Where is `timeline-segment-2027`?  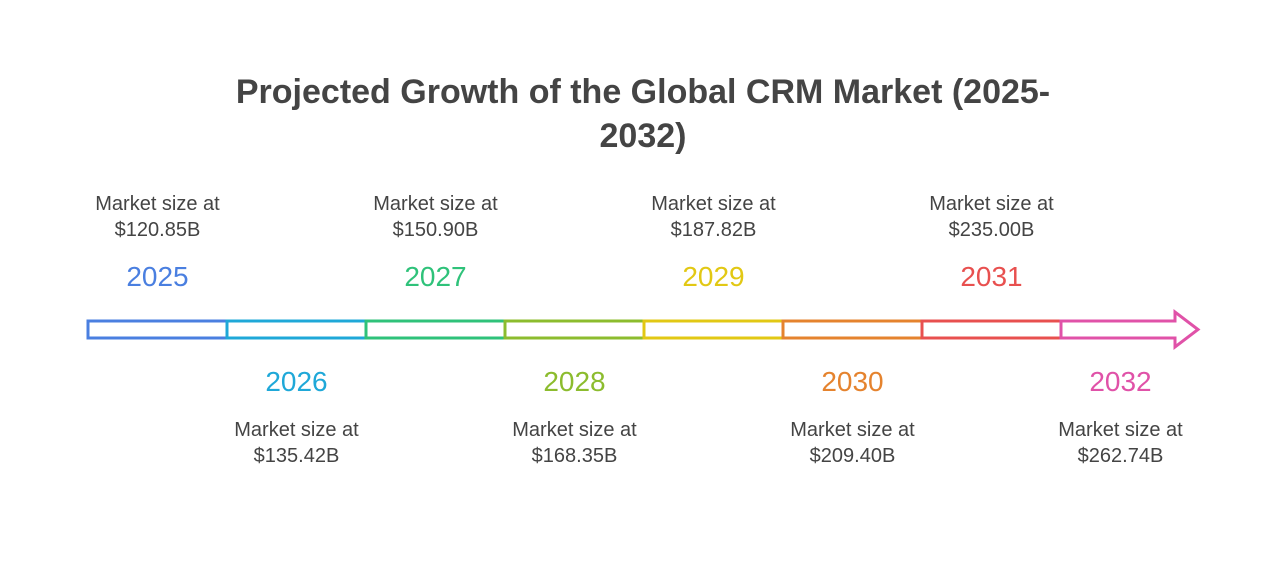
timeline-segment-2027 is located at coordinates (435, 329).